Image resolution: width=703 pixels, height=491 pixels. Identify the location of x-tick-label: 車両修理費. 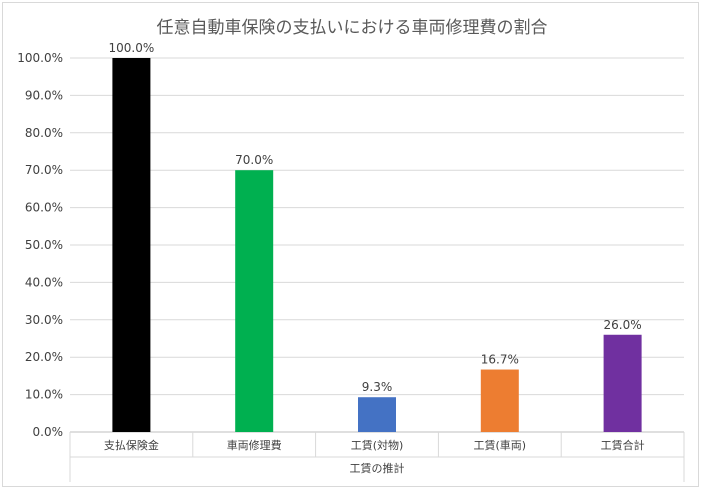
(254, 445).